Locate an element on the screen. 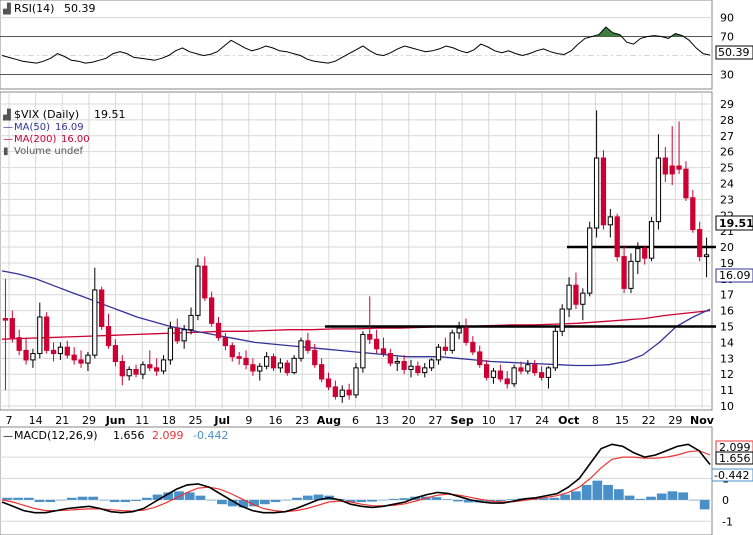 The image size is (753, 535). volume-label: Volume undef is located at coordinates (49, 151).